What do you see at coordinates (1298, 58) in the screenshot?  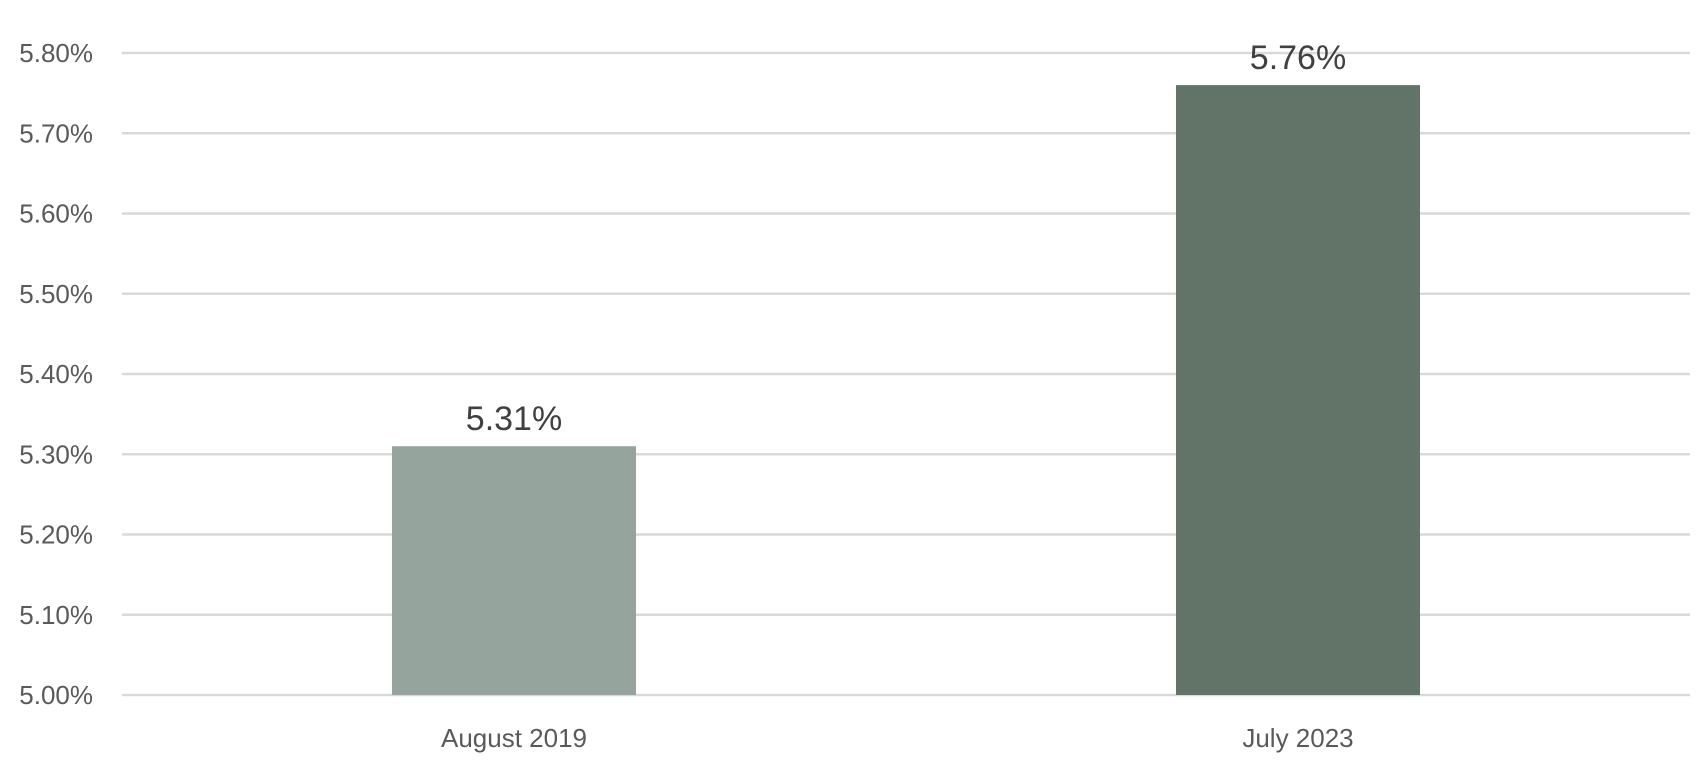 I see `data-label-1: 5.76%` at bounding box center [1298, 58].